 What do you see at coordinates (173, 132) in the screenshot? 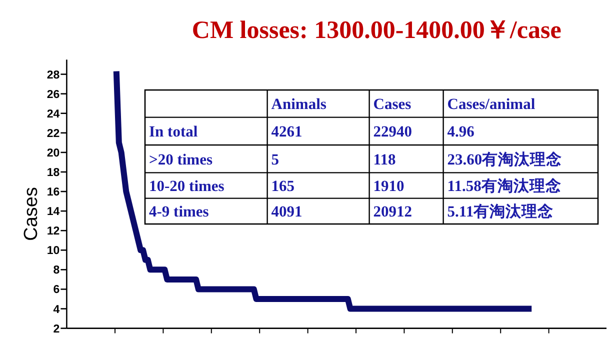
I see `annotation: In total` at bounding box center [173, 132].